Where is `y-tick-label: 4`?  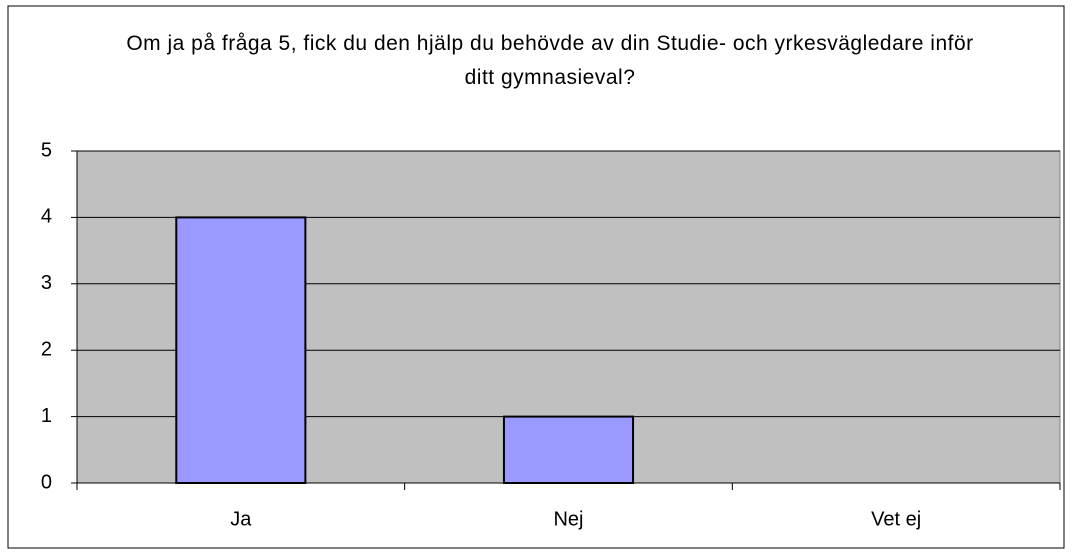
y-tick-label: 4 is located at coordinates (46, 217).